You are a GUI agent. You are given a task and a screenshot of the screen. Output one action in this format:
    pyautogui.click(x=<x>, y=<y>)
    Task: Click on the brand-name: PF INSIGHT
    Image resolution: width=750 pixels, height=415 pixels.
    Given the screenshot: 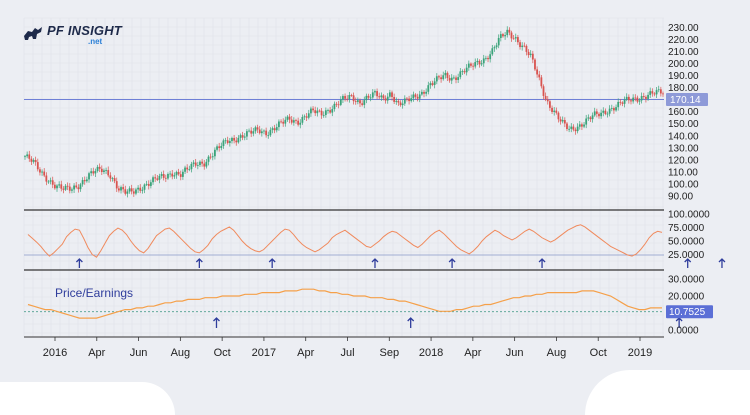 What is the action you would take?
    pyautogui.click(x=84, y=30)
    